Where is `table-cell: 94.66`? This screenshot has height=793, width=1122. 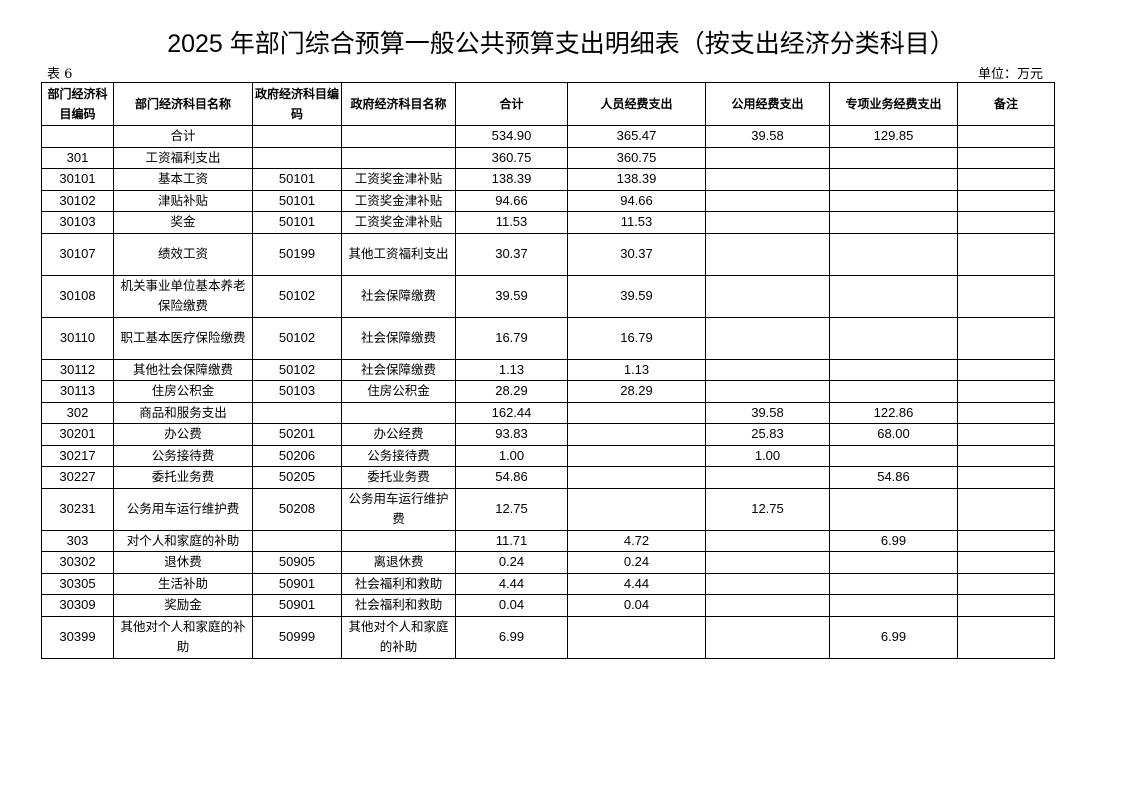
table-cell: 94.66 is located at coordinates (636, 200).